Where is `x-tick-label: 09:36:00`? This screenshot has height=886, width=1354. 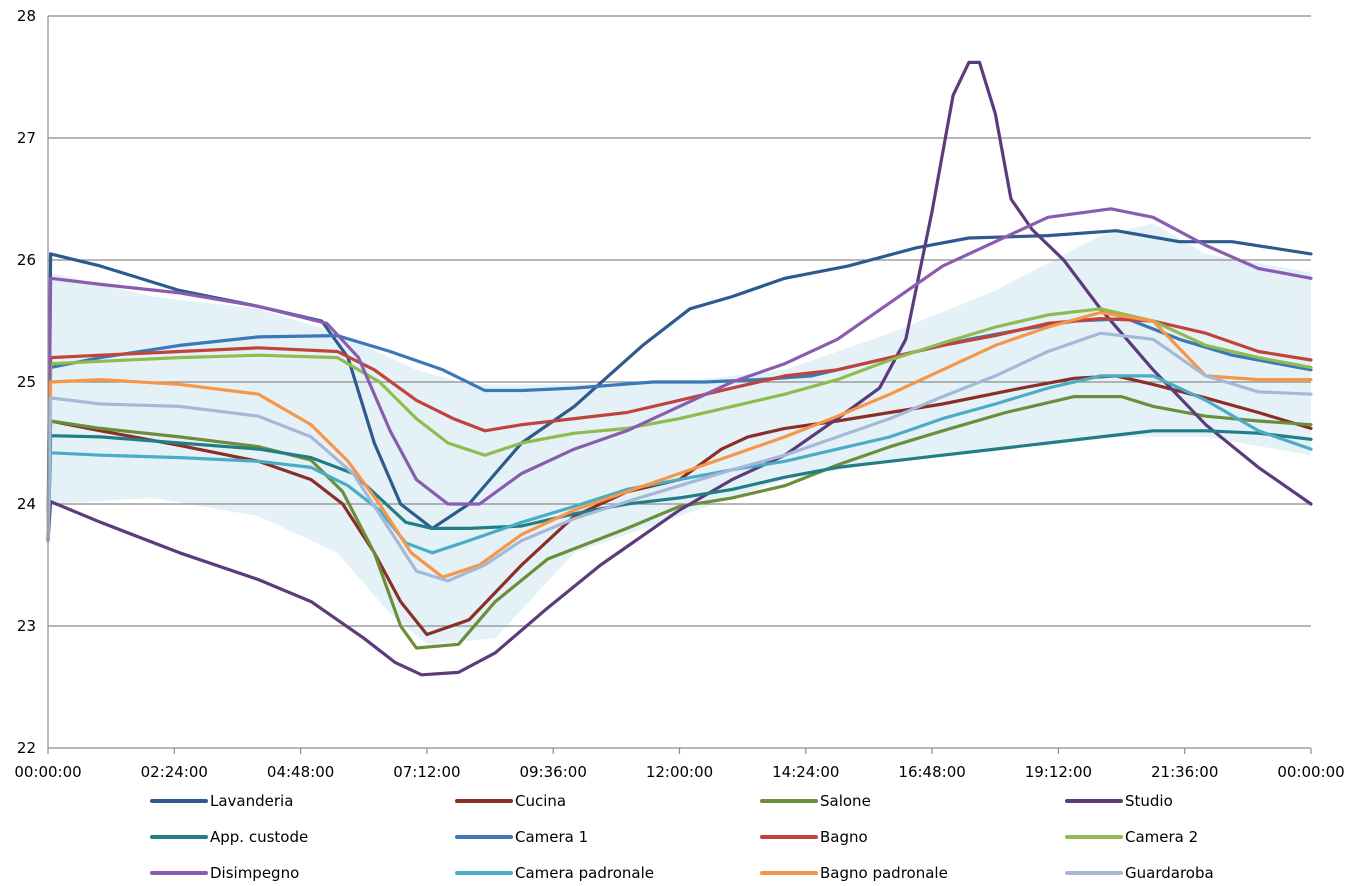
x-tick-label: 09:36:00 is located at coordinates (553, 772).